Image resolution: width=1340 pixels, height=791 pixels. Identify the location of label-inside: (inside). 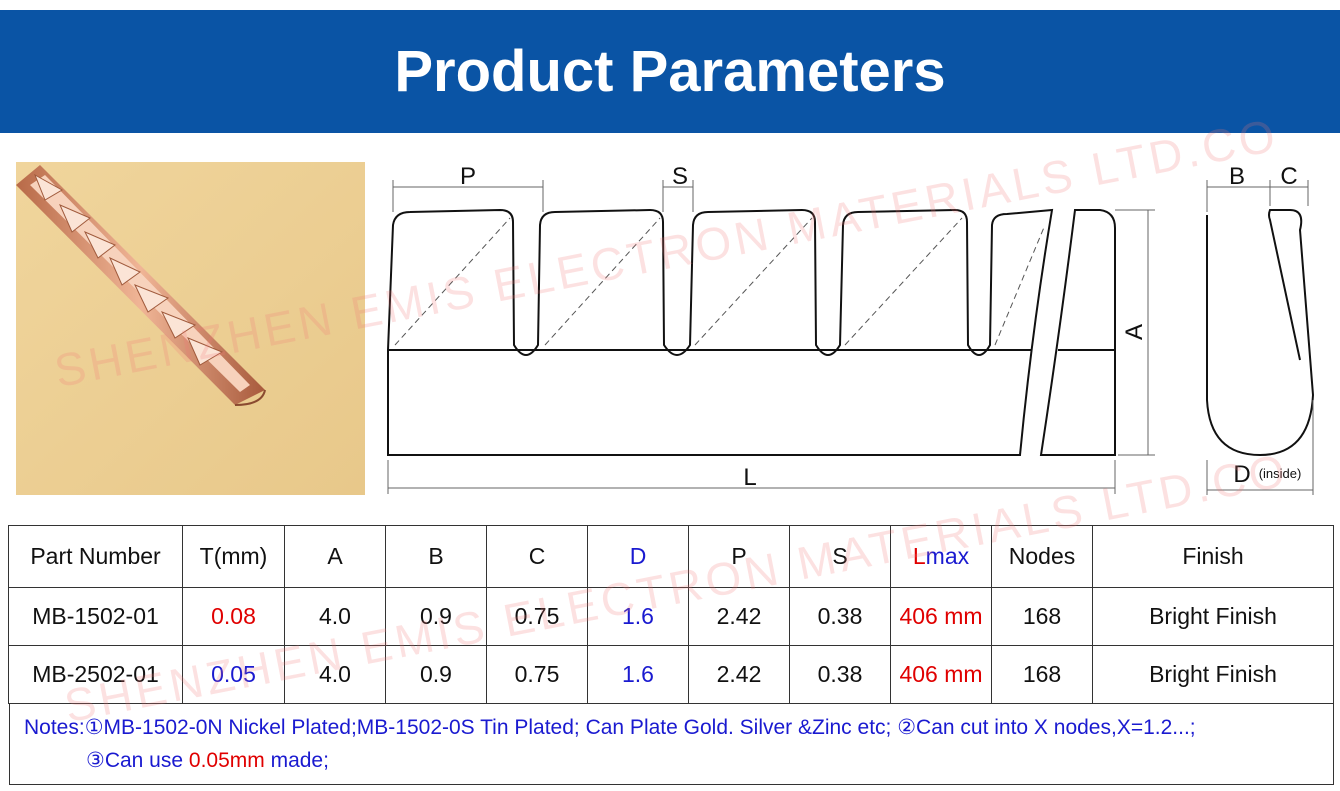
(1280, 473).